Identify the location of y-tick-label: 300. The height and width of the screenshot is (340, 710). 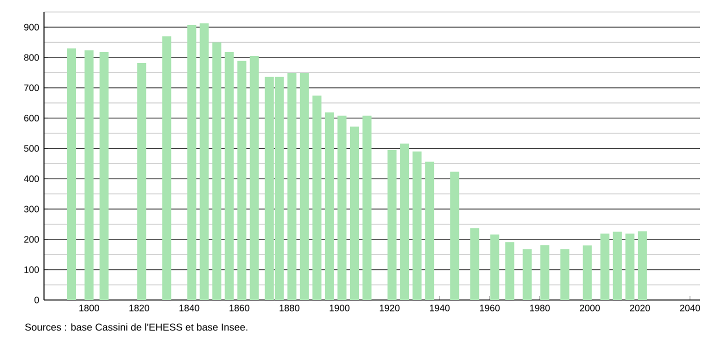
(31, 209).